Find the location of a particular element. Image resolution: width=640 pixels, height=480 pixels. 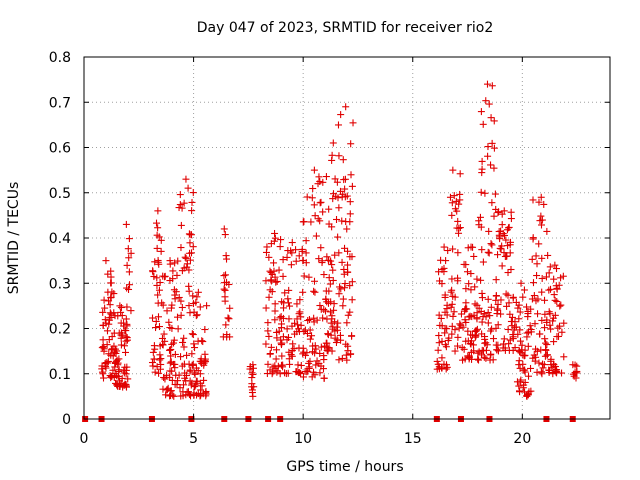

y-tick-label: 0.2 is located at coordinates (60, 330).